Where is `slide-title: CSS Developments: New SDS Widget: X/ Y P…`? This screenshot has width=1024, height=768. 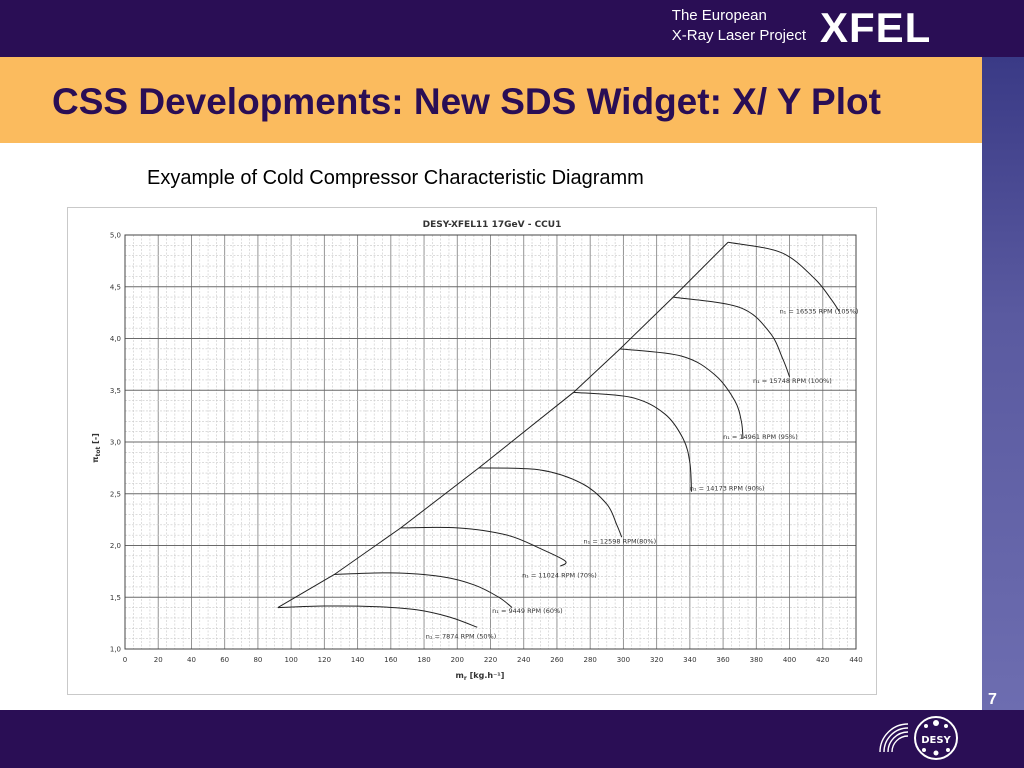 slide-title: CSS Developments: New SDS Widget: X/ Y P… is located at coordinates (466, 101).